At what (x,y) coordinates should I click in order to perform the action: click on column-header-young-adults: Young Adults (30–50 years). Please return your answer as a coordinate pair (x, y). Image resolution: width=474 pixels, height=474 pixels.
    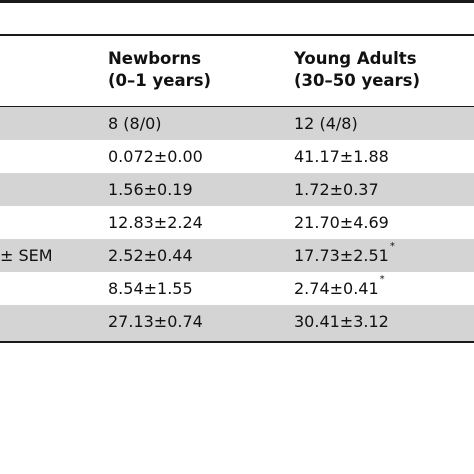
    Looking at the image, I should click on (357, 70).